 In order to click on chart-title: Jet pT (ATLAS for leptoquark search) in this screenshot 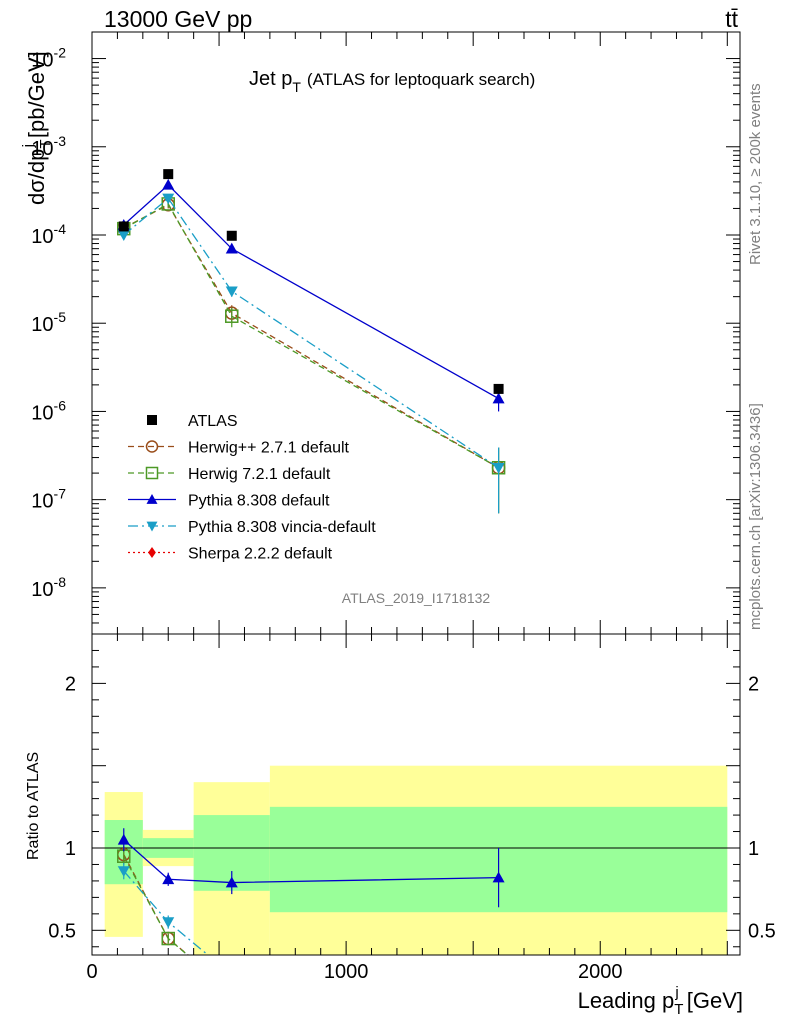, I will do `click(392, 81)`.